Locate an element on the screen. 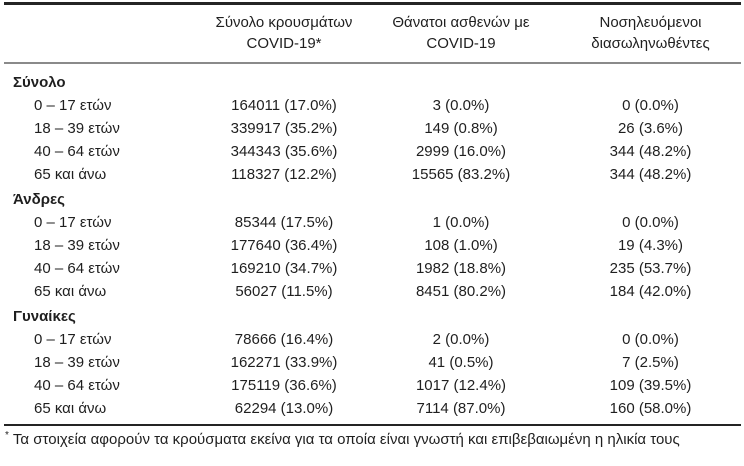 Image resolution: width=744 pixels, height=466 pixels. cases-value: 344343 (35.6%) is located at coordinates (284, 151).